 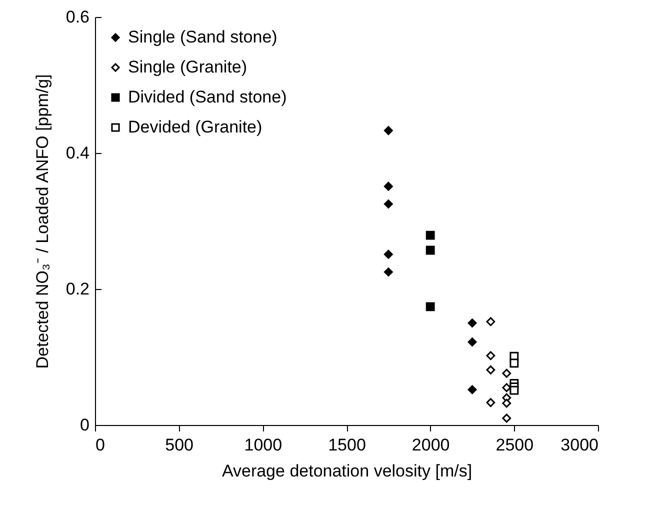 What do you see at coordinates (347, 445) in the screenshot?
I see `x-tick-label: 1500` at bounding box center [347, 445].